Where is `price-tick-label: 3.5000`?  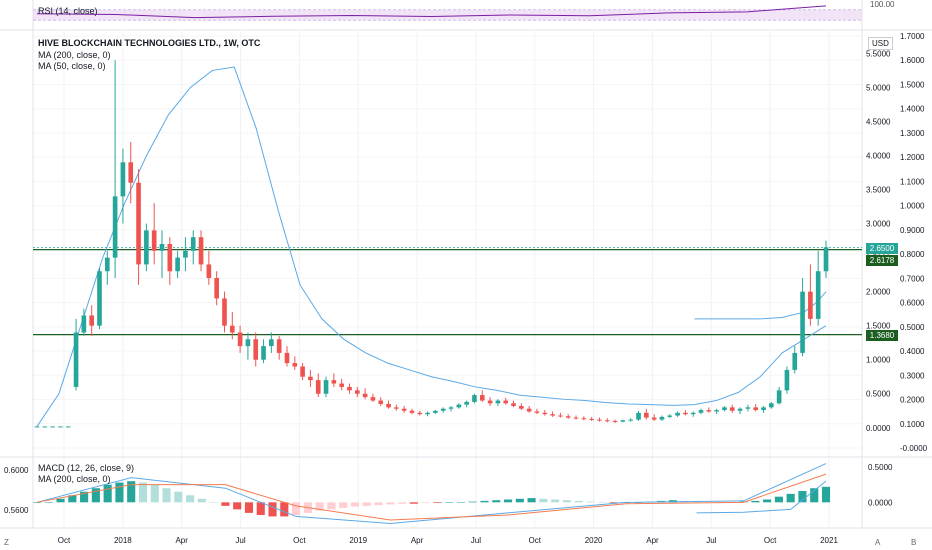 price-tick-label: 3.5000 is located at coordinates (878, 190).